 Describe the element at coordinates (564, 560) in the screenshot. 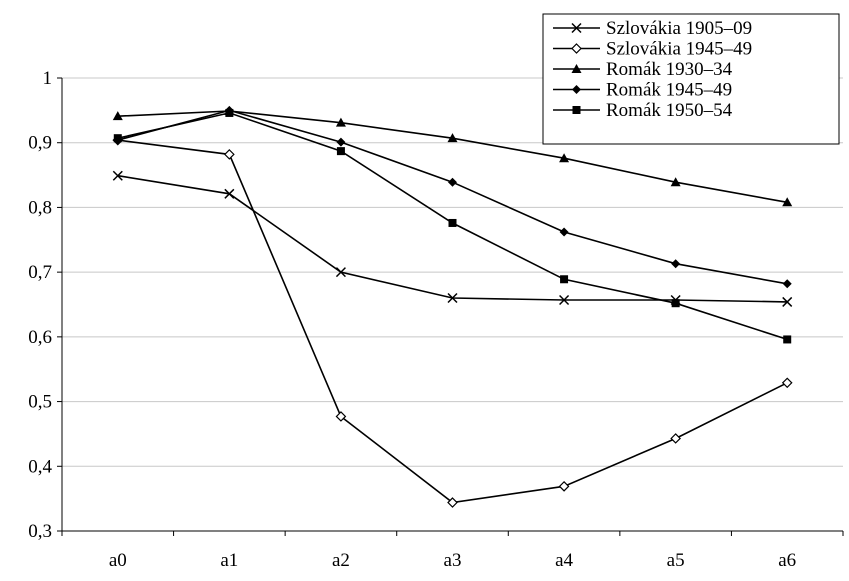

I see `x-tick-label: a4` at that location.